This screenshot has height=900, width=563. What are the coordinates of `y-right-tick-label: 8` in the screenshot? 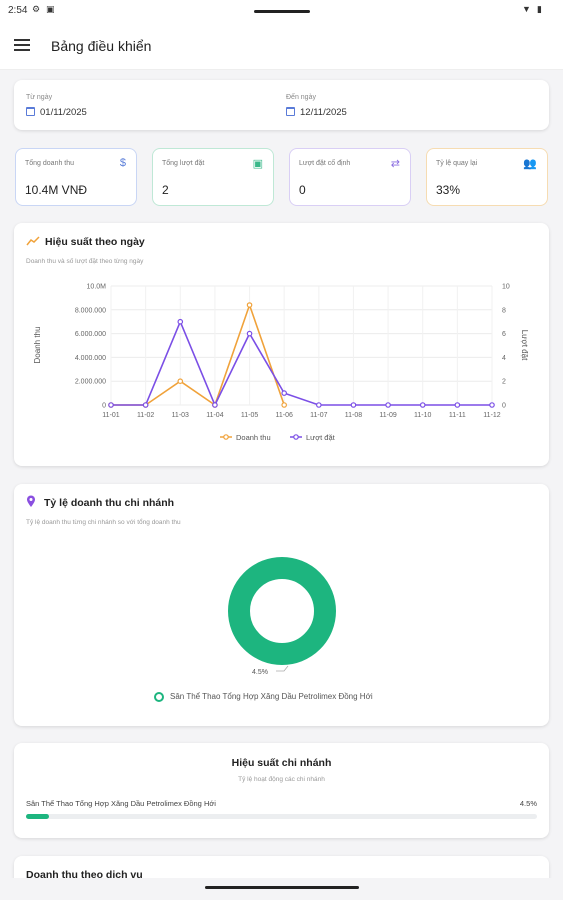 It's located at (504, 310).